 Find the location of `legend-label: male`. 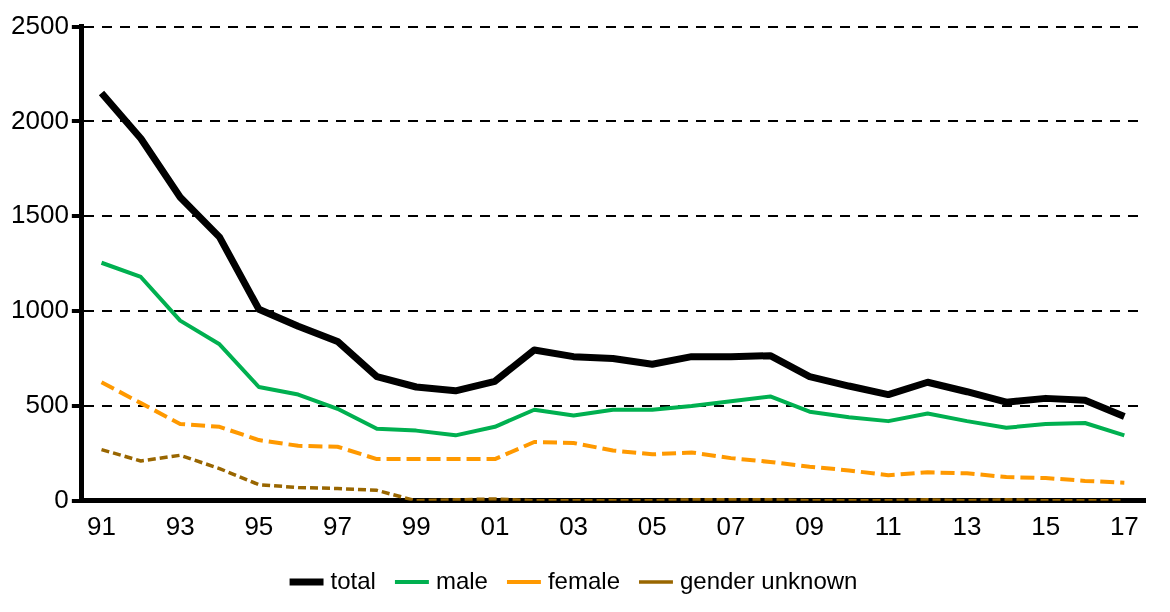

legend-label: male is located at coordinates (461, 580).